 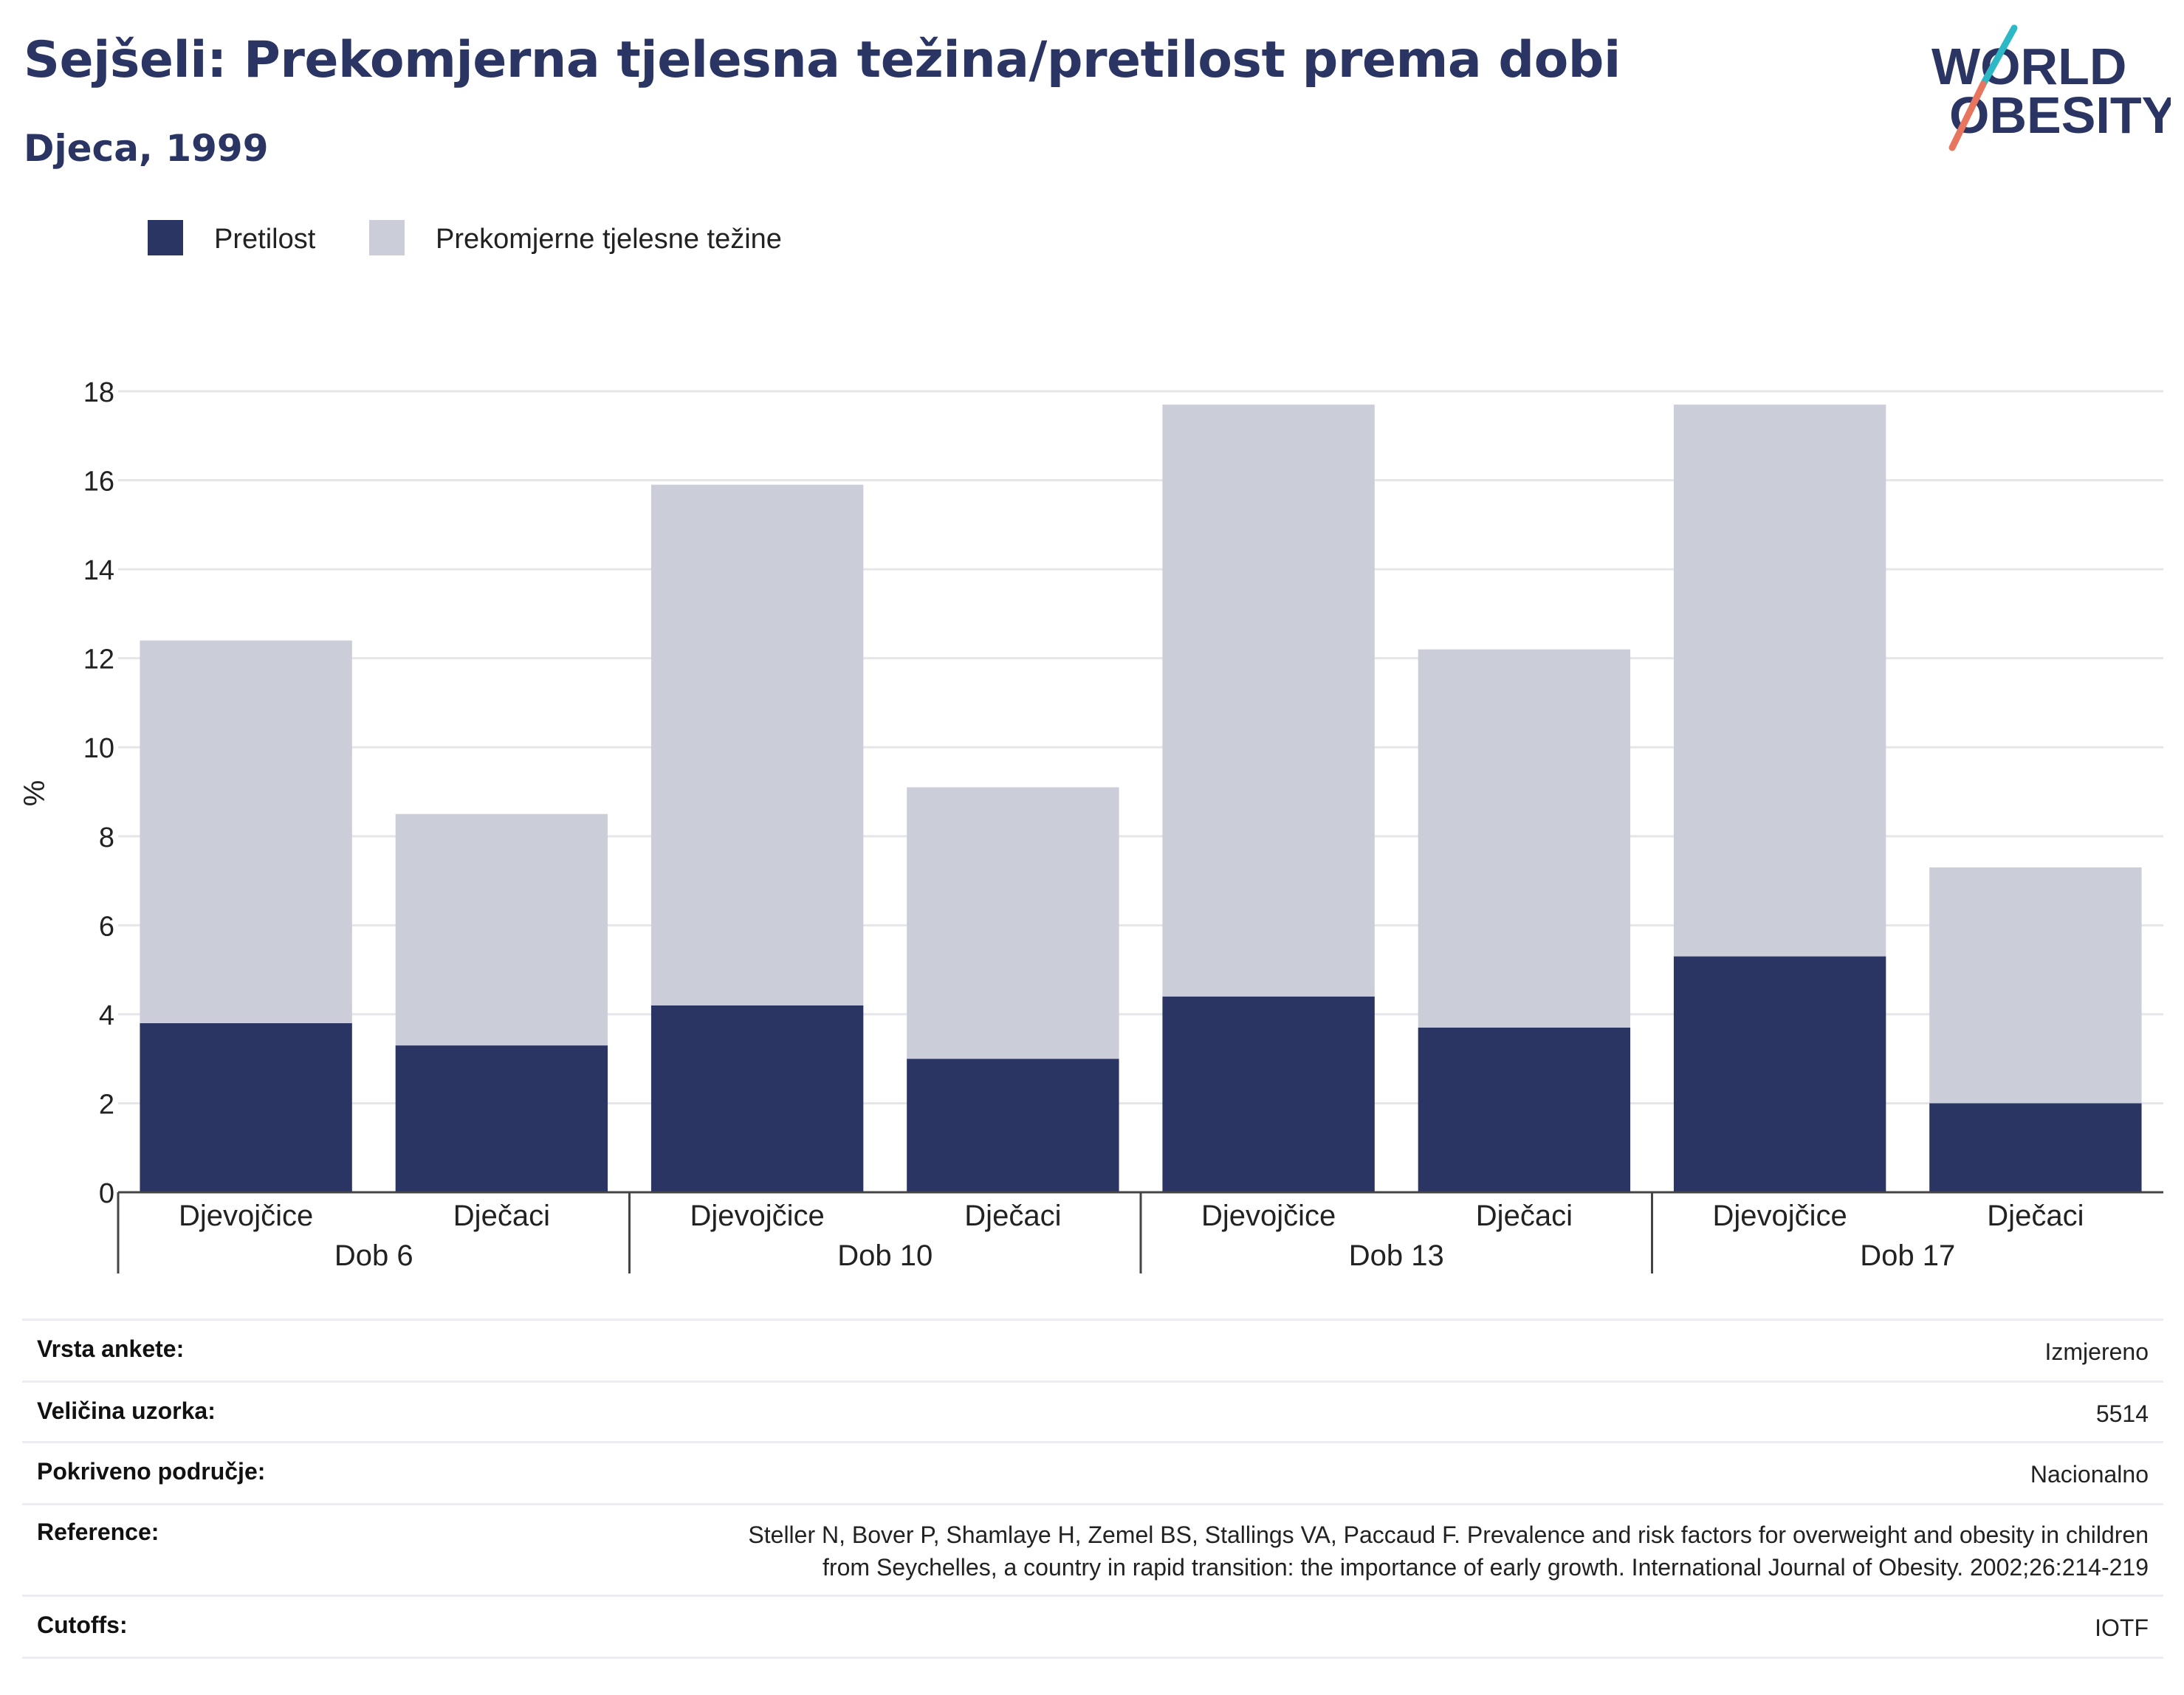 I want to click on y-tick-label: 12, so click(x=99, y=659).